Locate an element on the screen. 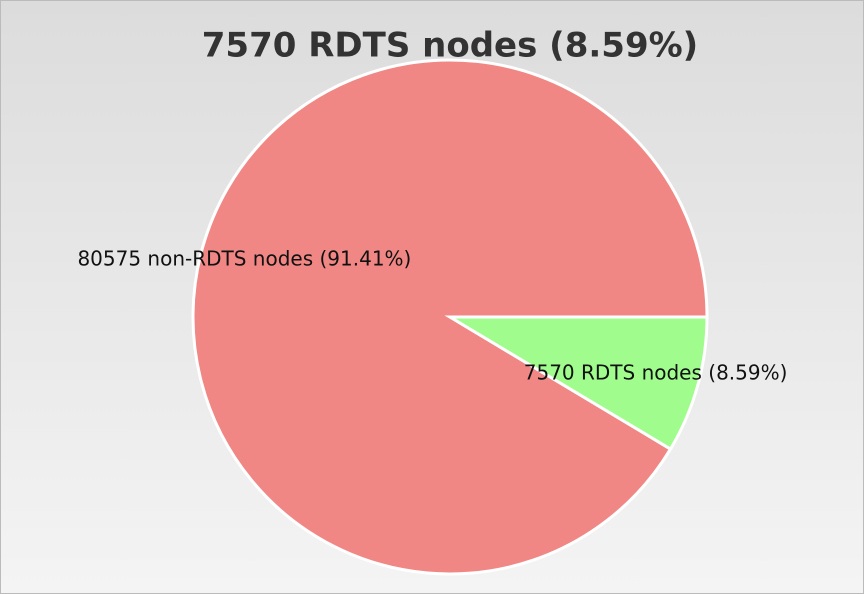 Image resolution: width=864 pixels, height=594 pixels. slice-label: 7570 RDTS nodes (8.59%) is located at coordinates (656, 372).